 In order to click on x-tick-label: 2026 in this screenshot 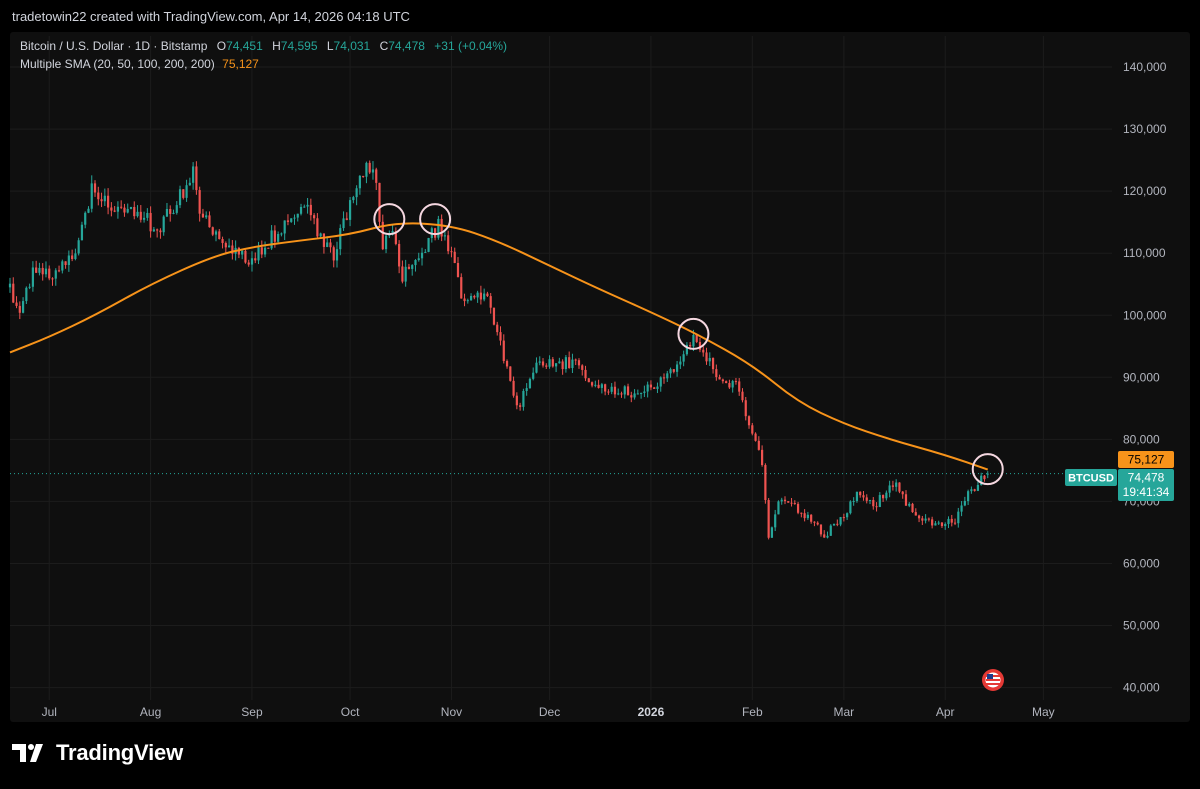, I will do `click(651, 712)`.